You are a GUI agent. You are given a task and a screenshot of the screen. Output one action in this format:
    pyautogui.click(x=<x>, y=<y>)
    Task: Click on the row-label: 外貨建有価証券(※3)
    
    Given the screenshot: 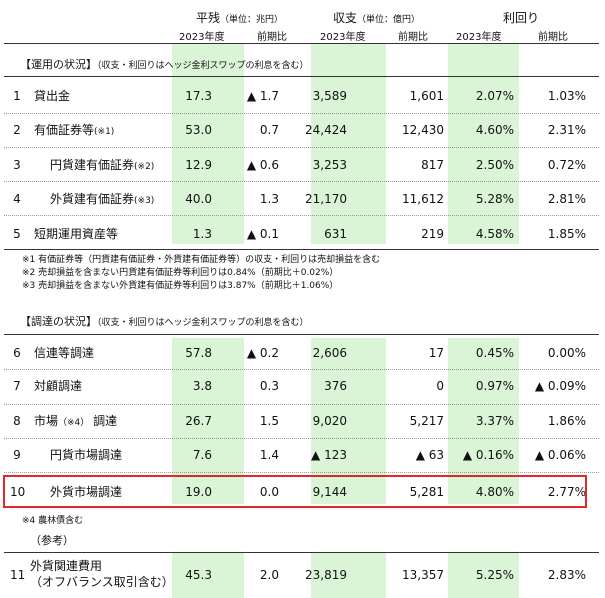 What is the action you would take?
    pyautogui.click(x=102, y=200)
    